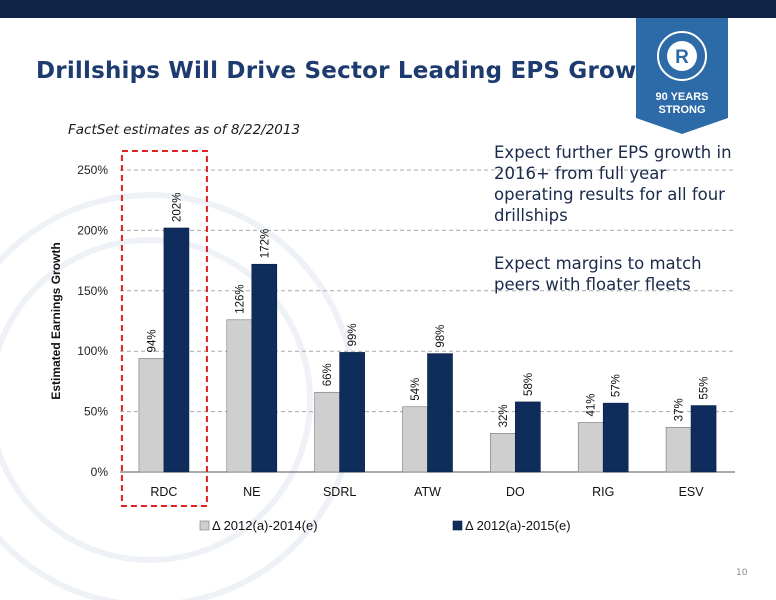  Describe the element at coordinates (265, 243) in the screenshot. I see `data-label: 172%` at that location.